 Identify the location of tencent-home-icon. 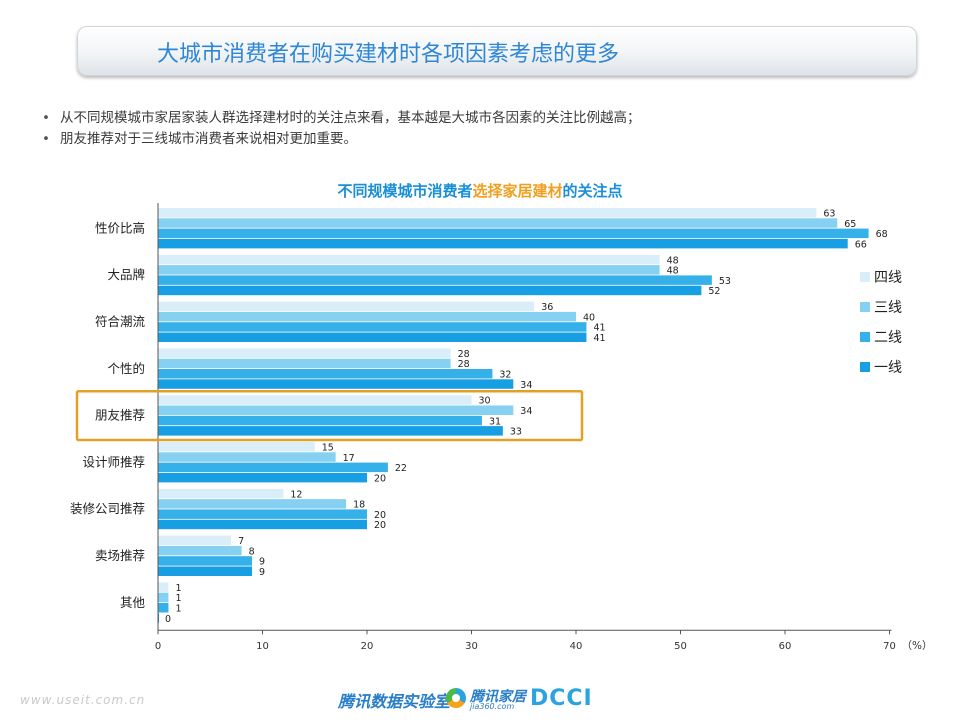
(456, 698).